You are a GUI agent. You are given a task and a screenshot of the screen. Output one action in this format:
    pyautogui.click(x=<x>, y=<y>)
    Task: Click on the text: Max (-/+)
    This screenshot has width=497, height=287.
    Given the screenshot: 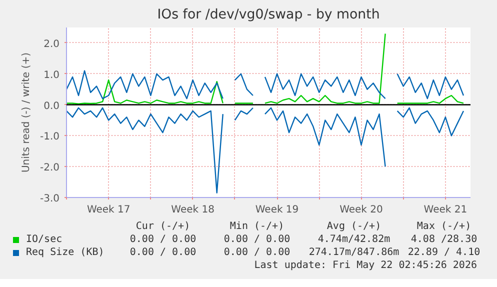 What is the action you would take?
    pyautogui.click(x=444, y=227)
    